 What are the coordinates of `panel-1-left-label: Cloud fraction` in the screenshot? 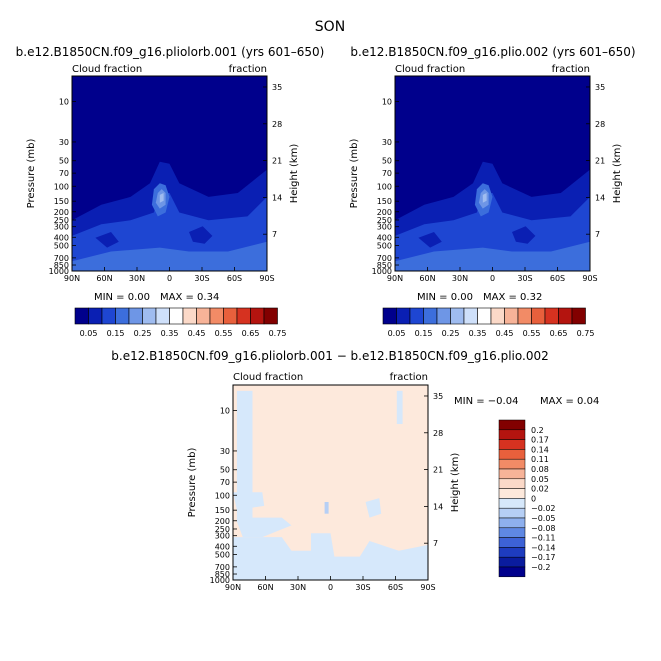 It's located at (107, 69).